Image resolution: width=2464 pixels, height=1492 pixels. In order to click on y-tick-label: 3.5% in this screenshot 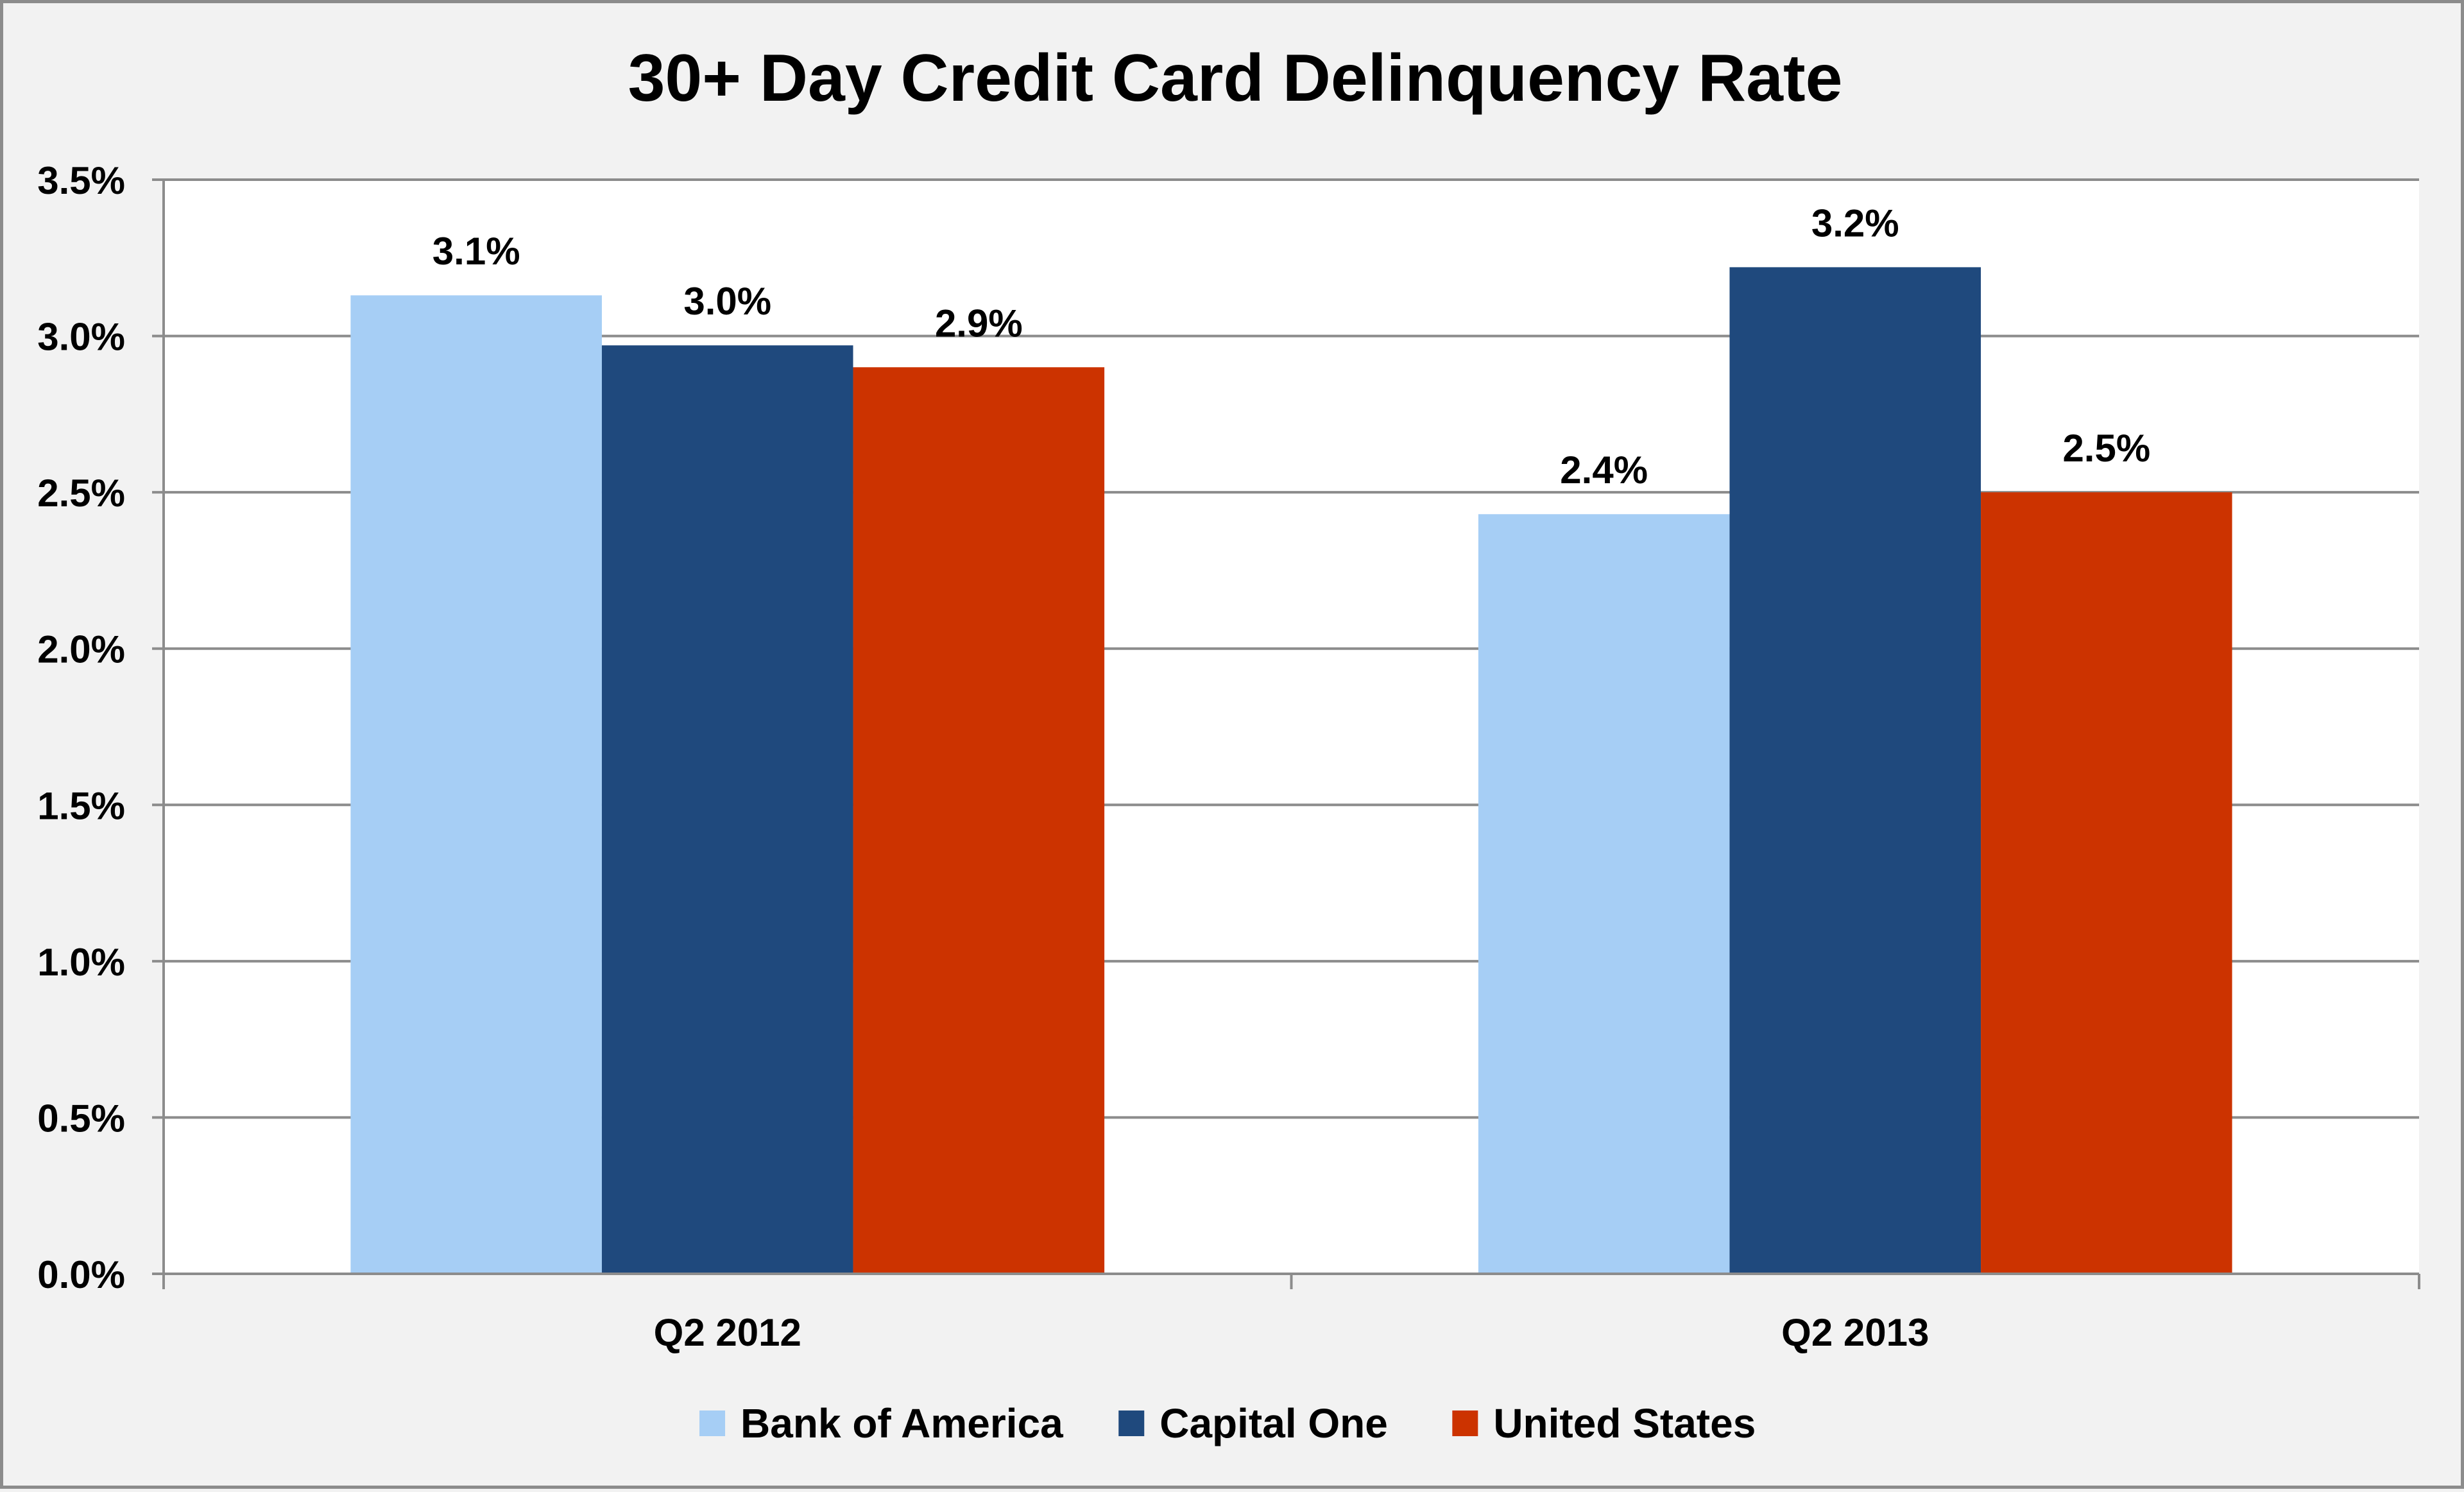, I will do `click(81, 180)`.